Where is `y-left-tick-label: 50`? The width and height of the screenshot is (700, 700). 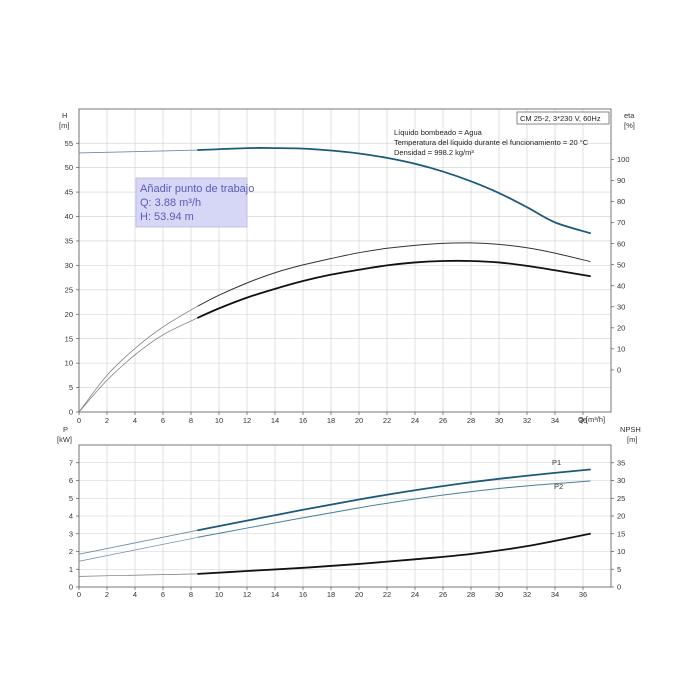
y-left-tick-label: 50 is located at coordinates (69, 167).